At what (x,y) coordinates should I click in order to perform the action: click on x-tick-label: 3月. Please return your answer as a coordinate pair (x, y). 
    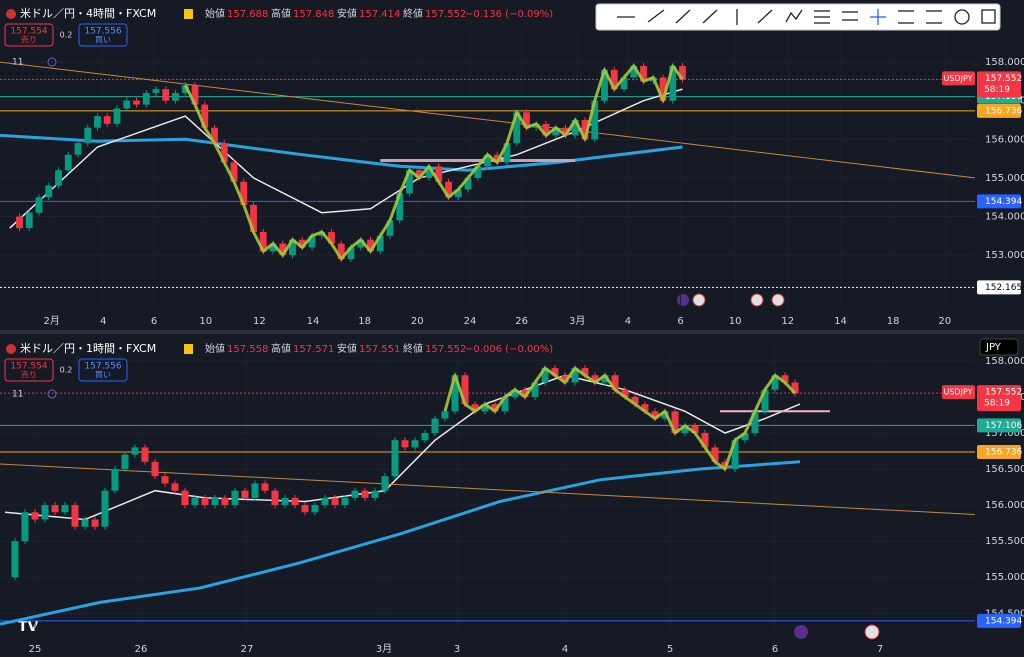
    Looking at the image, I should click on (577, 321).